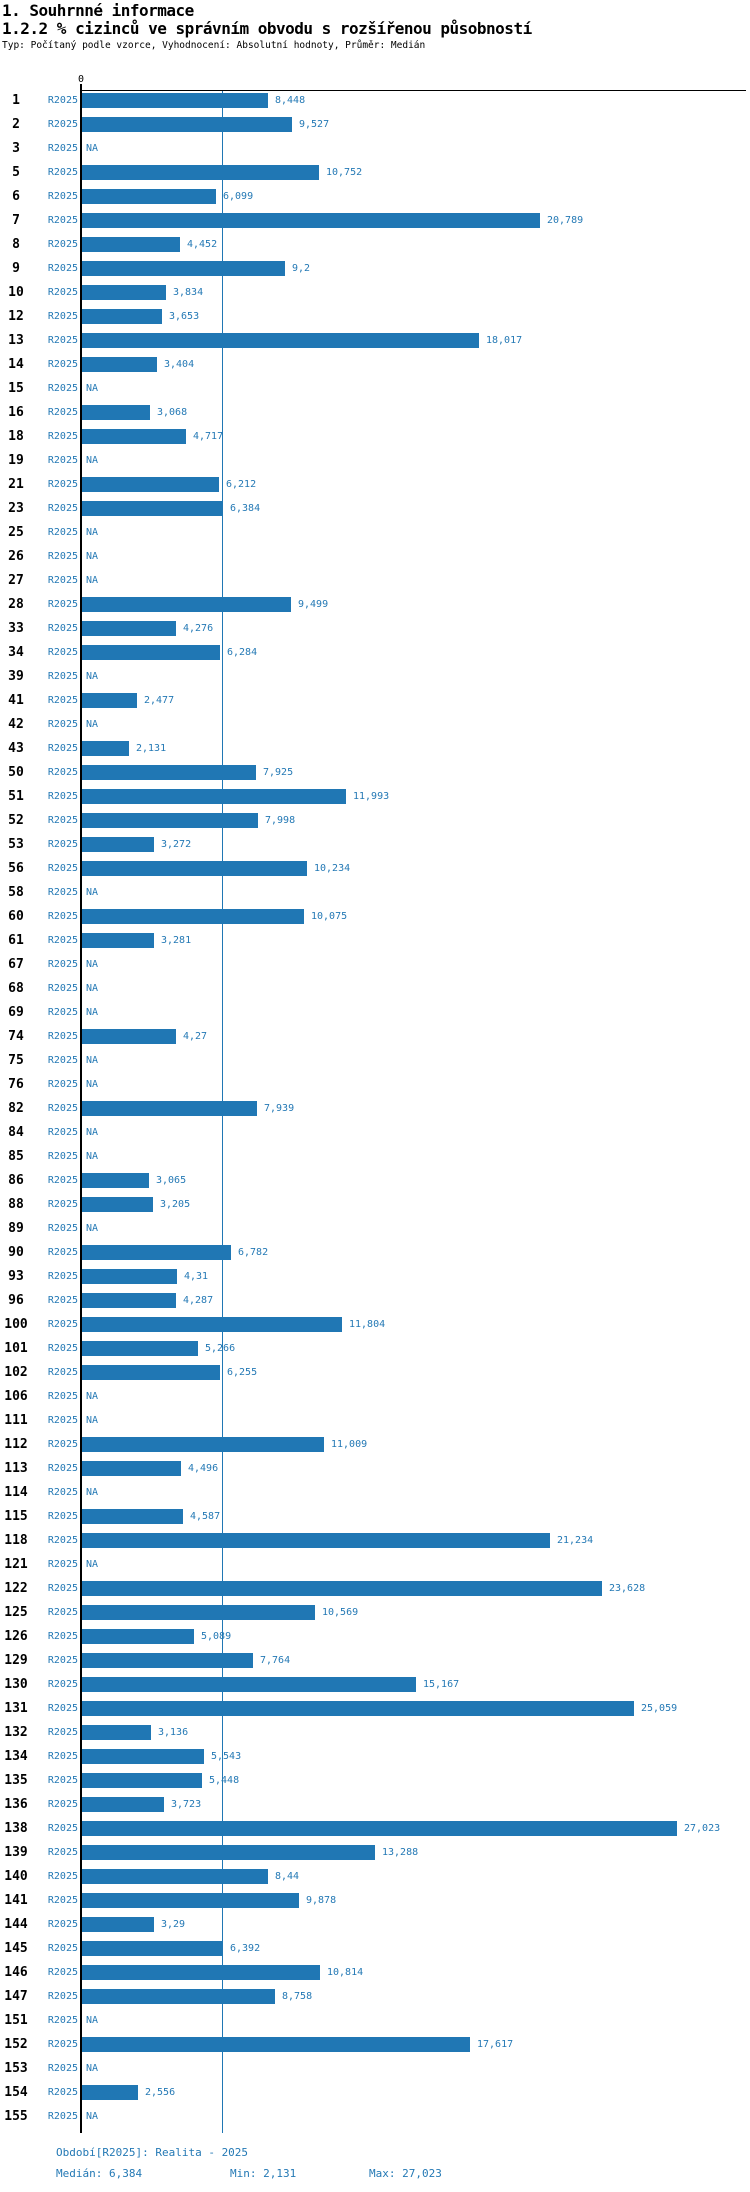 This screenshot has width=750, height=2192. Describe the element at coordinates (16, 1612) in the screenshot. I see `row-number: 125` at that location.